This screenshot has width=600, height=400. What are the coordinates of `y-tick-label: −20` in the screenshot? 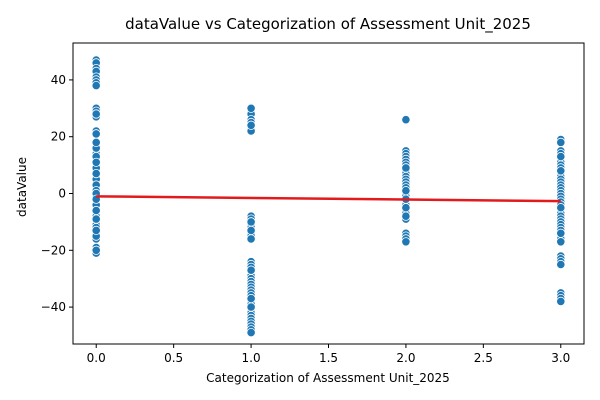 It's located at (53, 250).